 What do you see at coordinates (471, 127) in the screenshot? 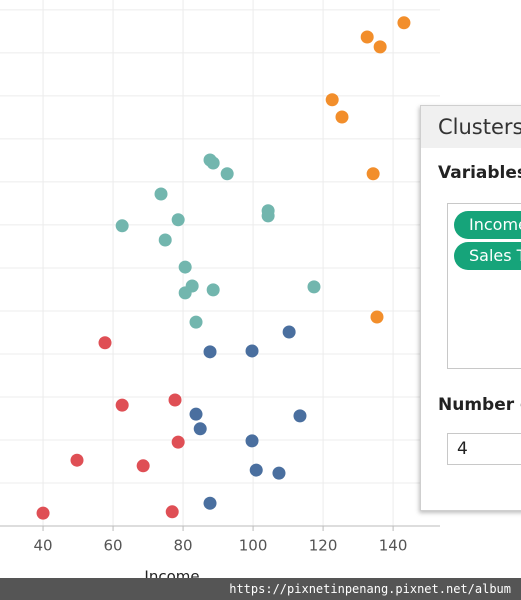
I see `panel-title: Clusters` at bounding box center [471, 127].